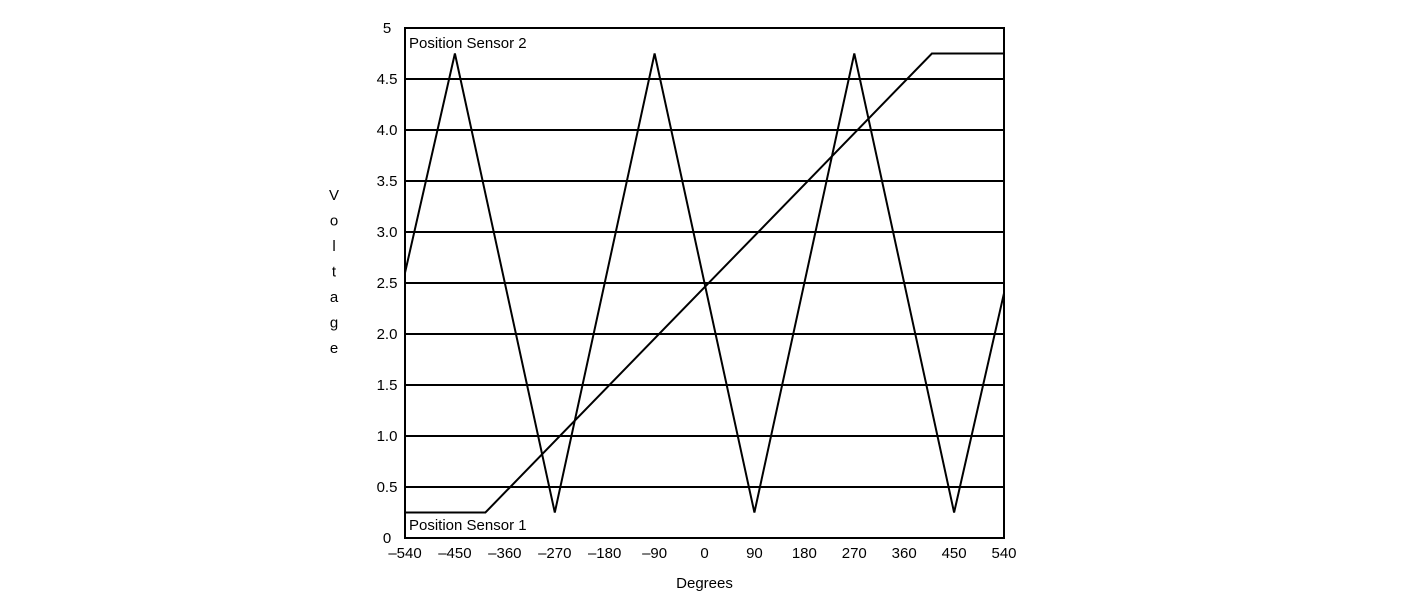 Image resolution: width=1425 pixels, height=610 pixels. I want to click on x-tick-label-9: 270, so click(854, 553).